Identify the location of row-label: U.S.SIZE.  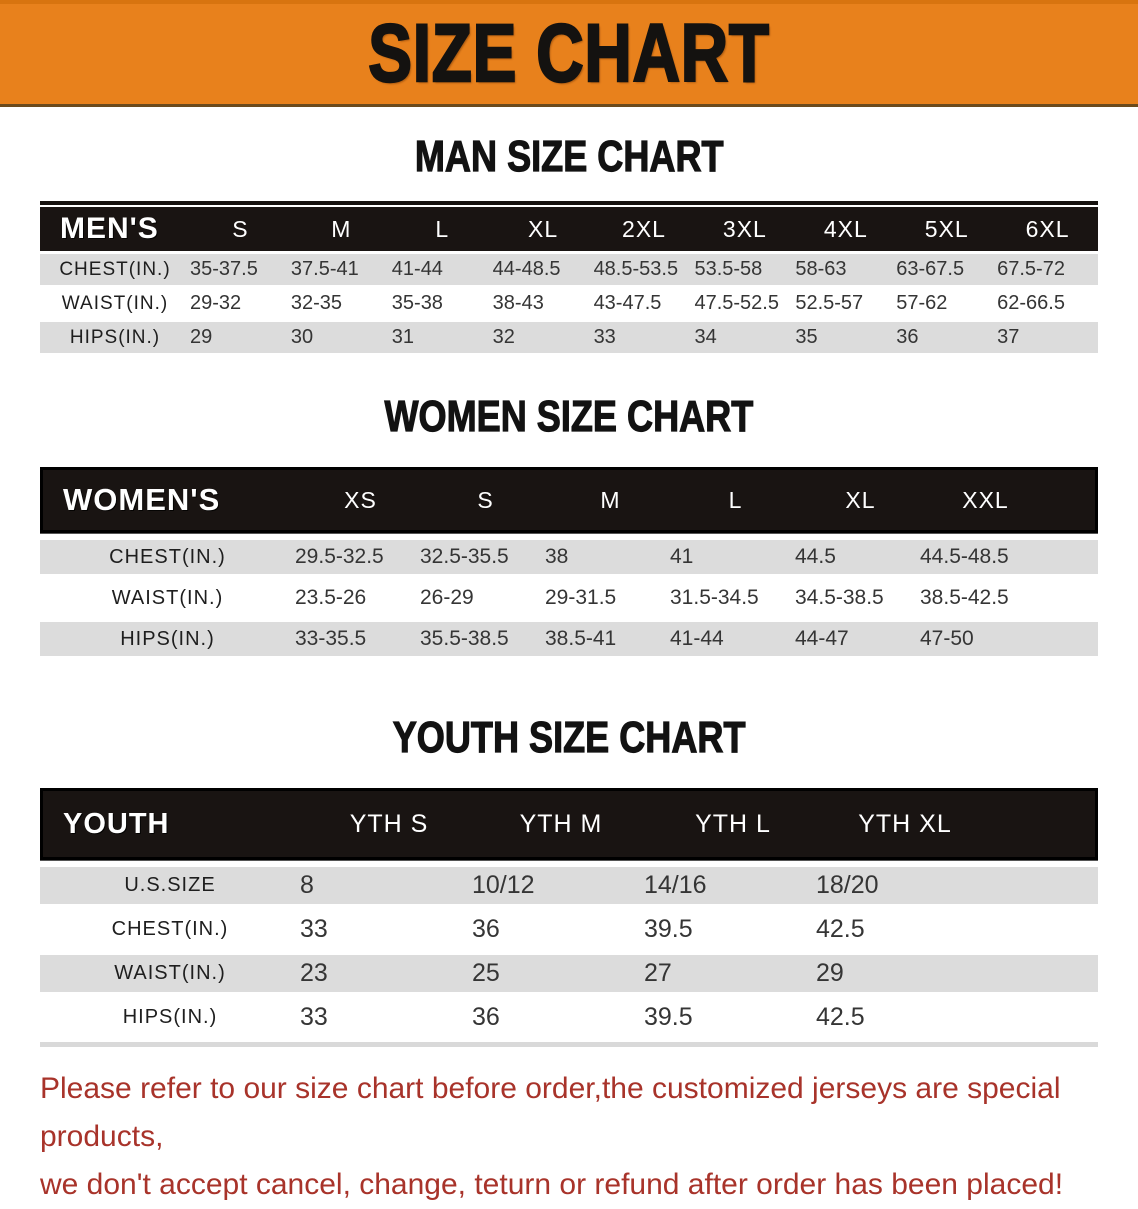
(170, 885).